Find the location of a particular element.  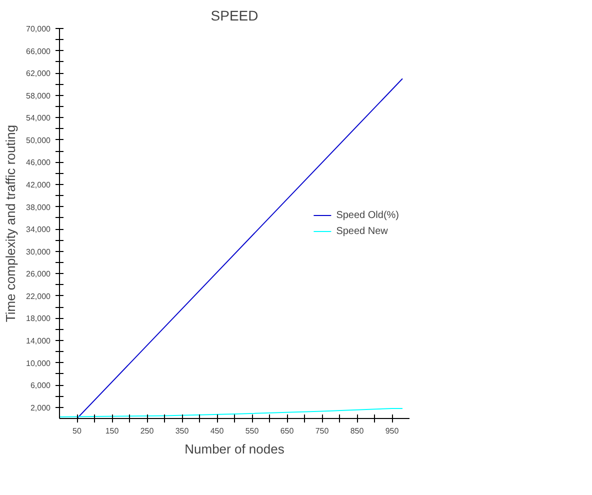

line-series is located at coordinates (231, 413).